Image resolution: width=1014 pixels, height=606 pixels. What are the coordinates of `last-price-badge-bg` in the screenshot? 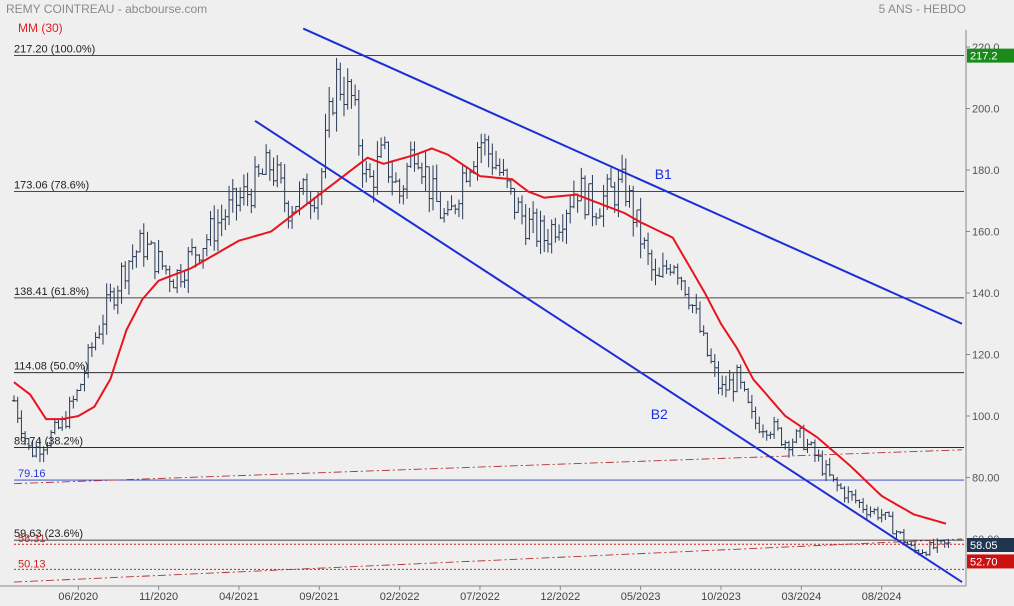 It's located at (990, 544).